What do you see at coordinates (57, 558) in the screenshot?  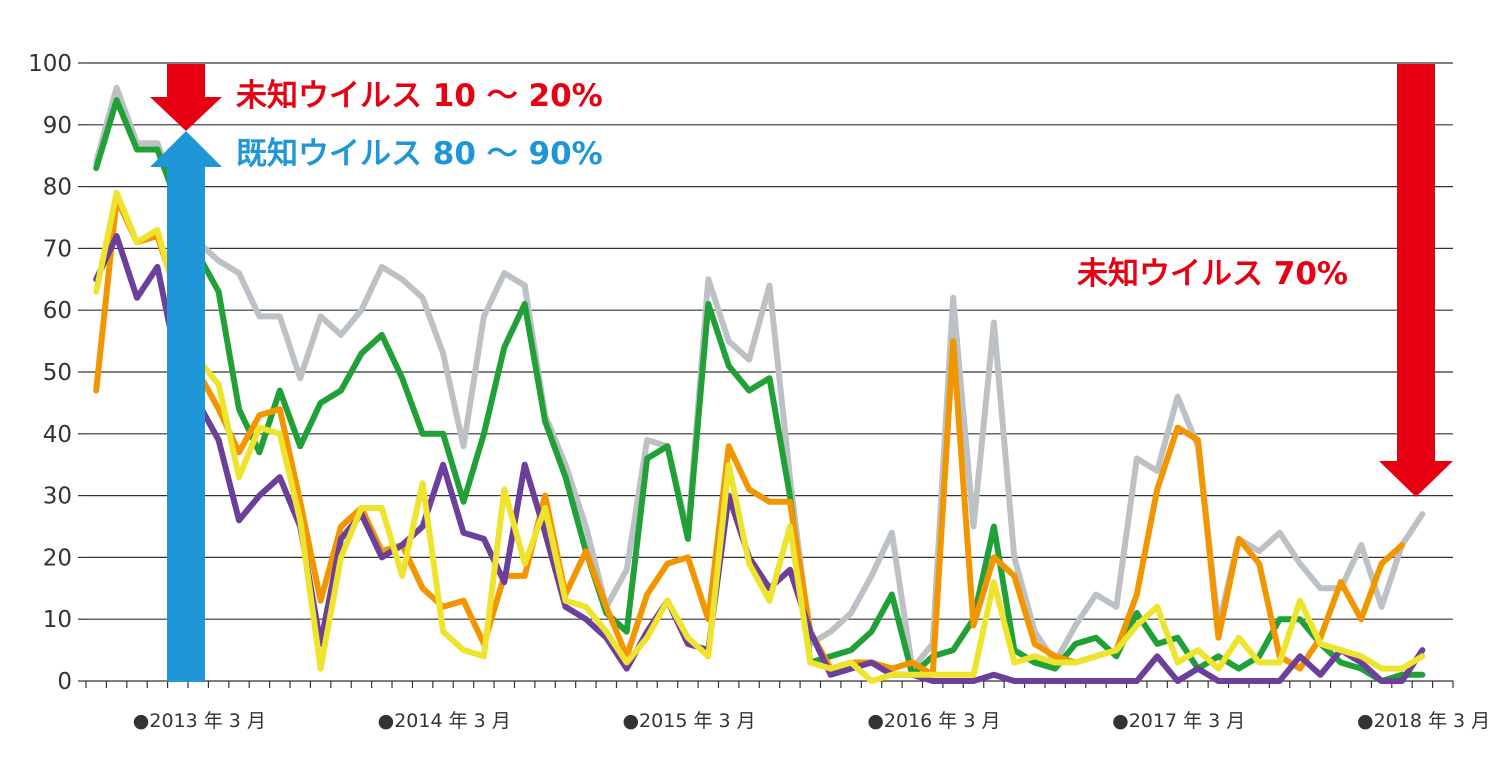 I see `y-tick-label: 20` at bounding box center [57, 558].